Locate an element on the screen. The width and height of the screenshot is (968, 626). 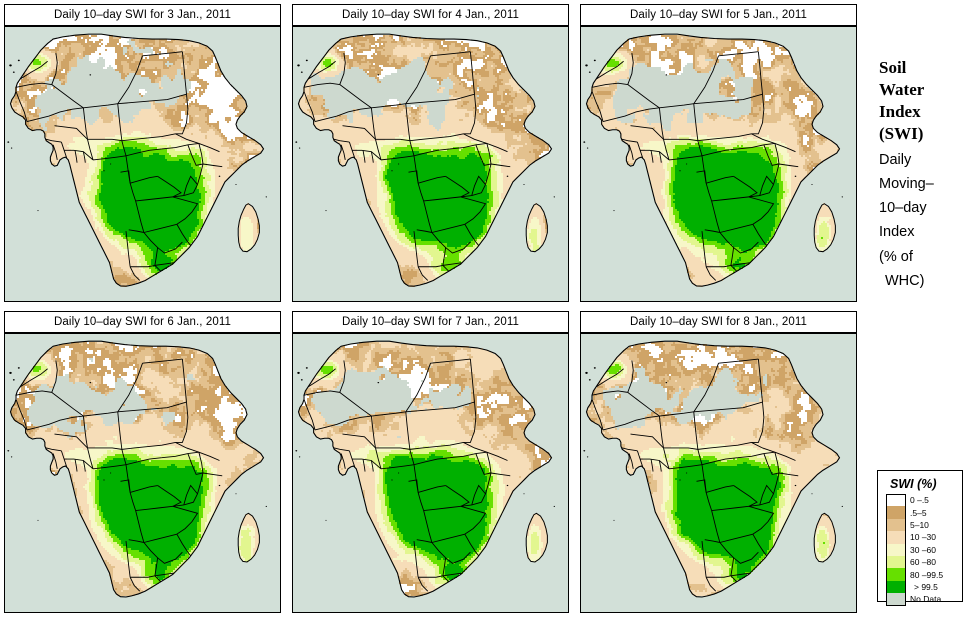
legend-label: No Data is located at coordinates (926, 599).